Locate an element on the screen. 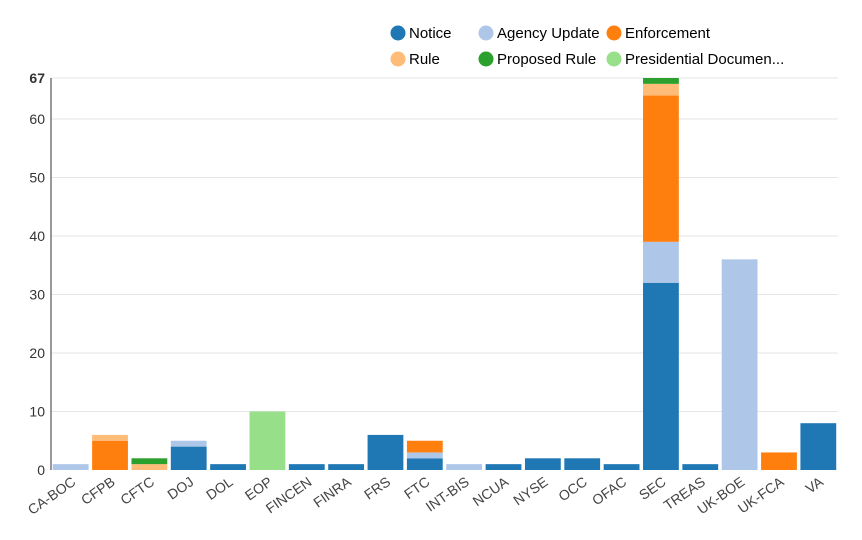  x-tick-label: FRS is located at coordinates (377, 487).